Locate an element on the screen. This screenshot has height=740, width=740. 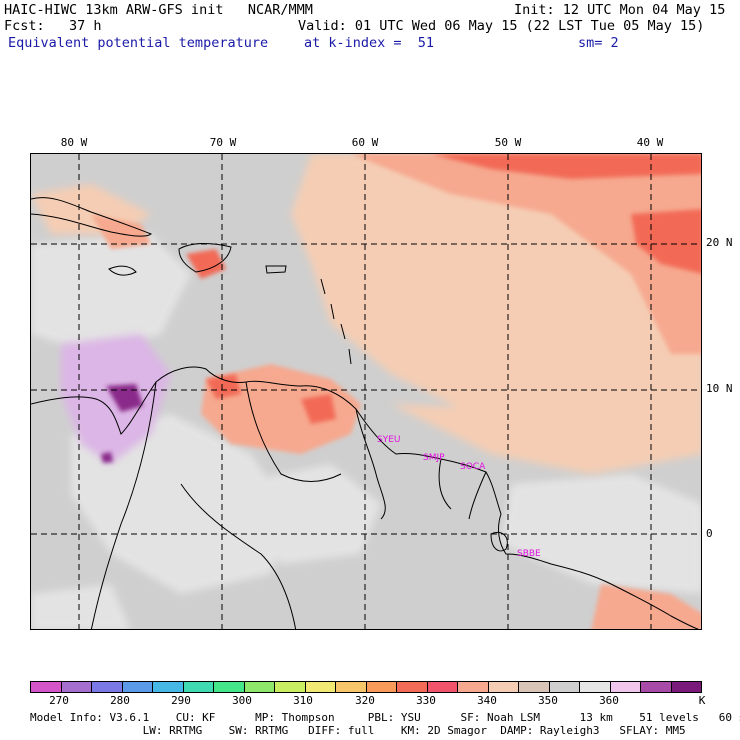
lon-label-40w: 40 W is located at coordinates (650, 142).